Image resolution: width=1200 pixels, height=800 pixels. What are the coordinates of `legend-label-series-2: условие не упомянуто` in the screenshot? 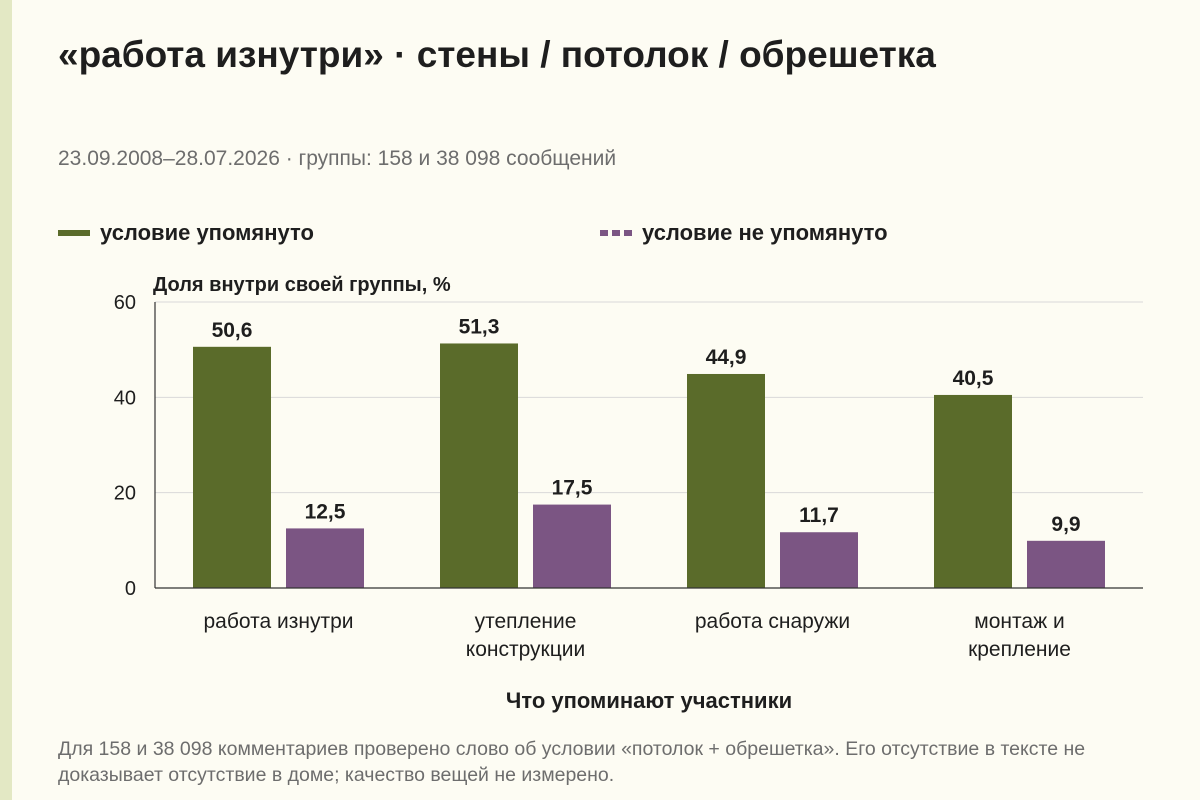 It's located at (765, 232).